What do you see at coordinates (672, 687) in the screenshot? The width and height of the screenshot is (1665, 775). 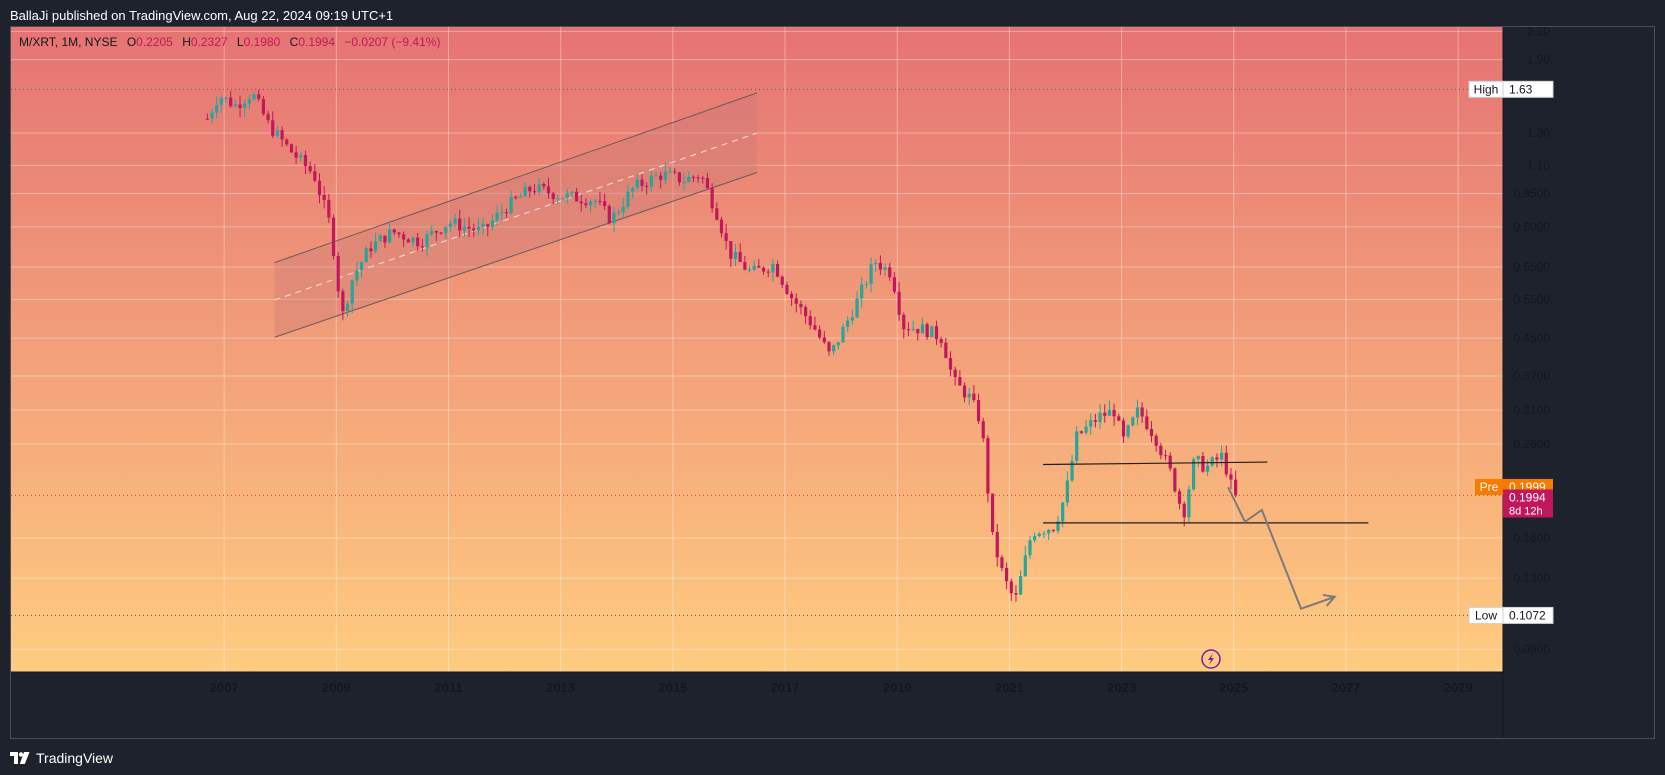 I see `time-tick-label: 2015` at bounding box center [672, 687].